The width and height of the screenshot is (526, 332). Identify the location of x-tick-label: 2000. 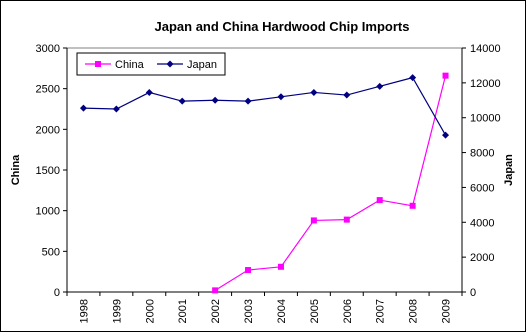
(150, 311).